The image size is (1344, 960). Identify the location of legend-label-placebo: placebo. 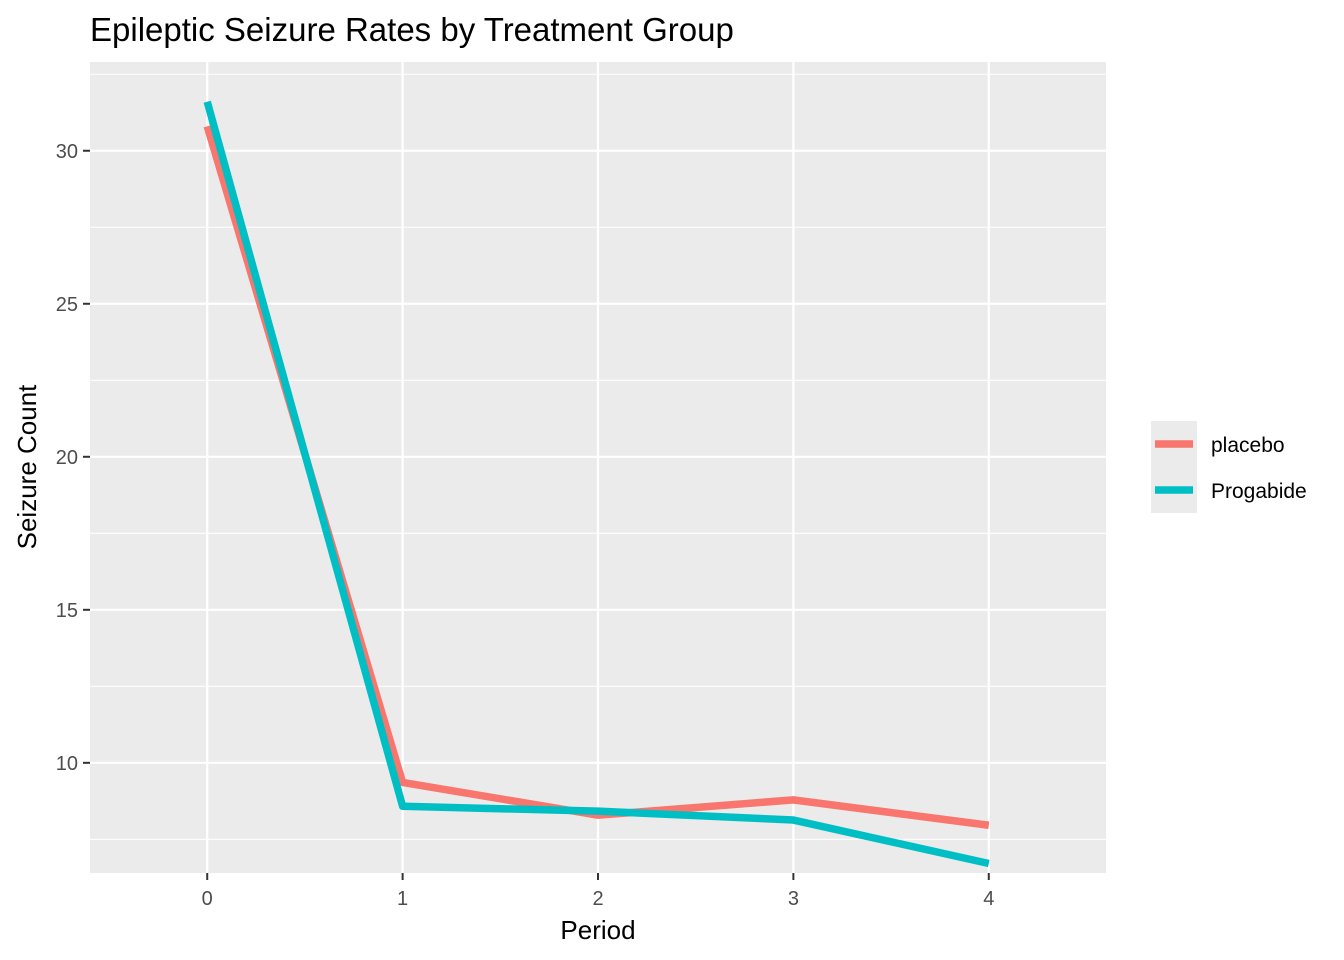
(1248, 445).